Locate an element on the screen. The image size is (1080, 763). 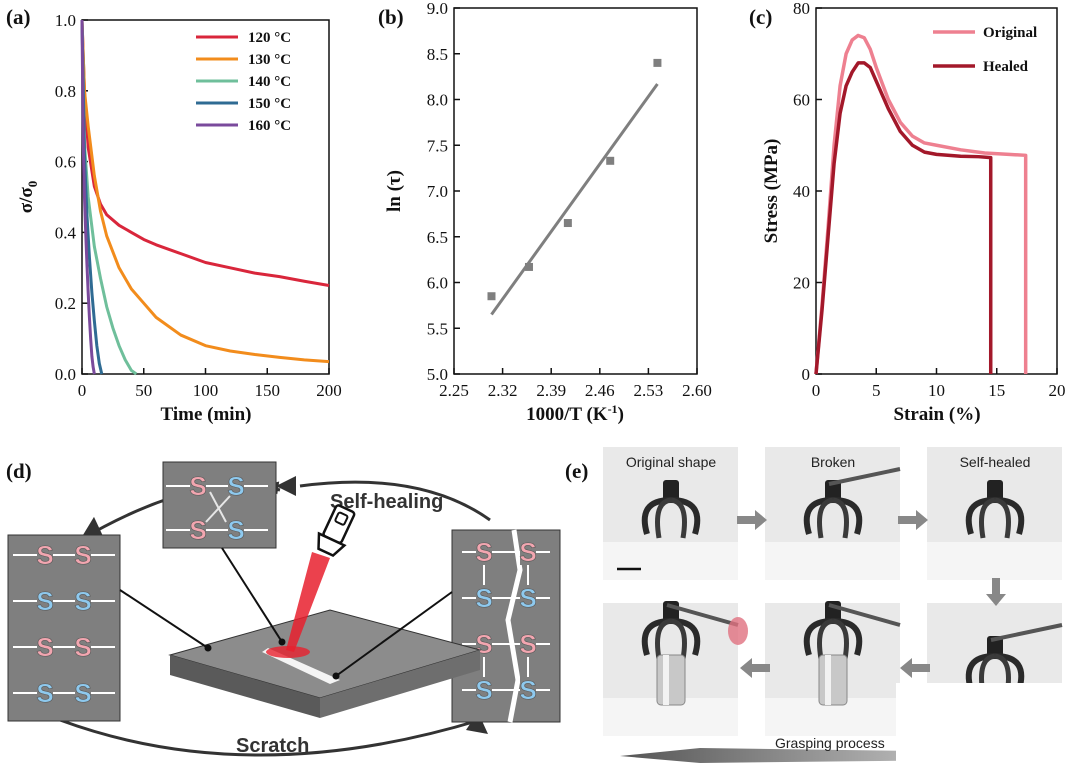
panel-label-d: (d) is located at coordinates (19, 471).